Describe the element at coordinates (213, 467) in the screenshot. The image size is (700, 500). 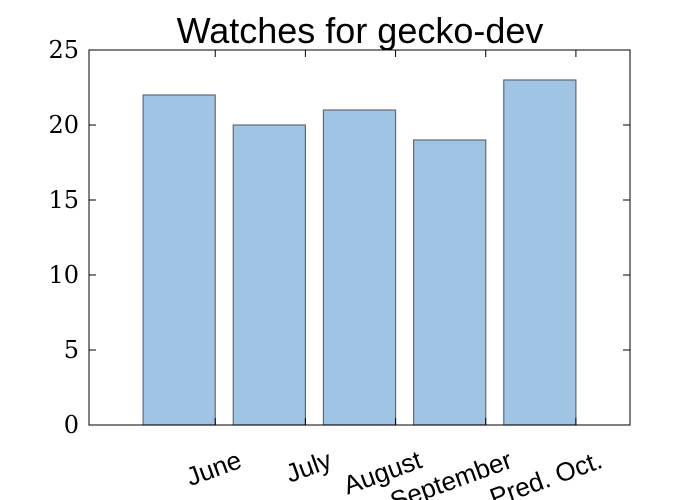
I see `x-tick-label-june: June` at that location.